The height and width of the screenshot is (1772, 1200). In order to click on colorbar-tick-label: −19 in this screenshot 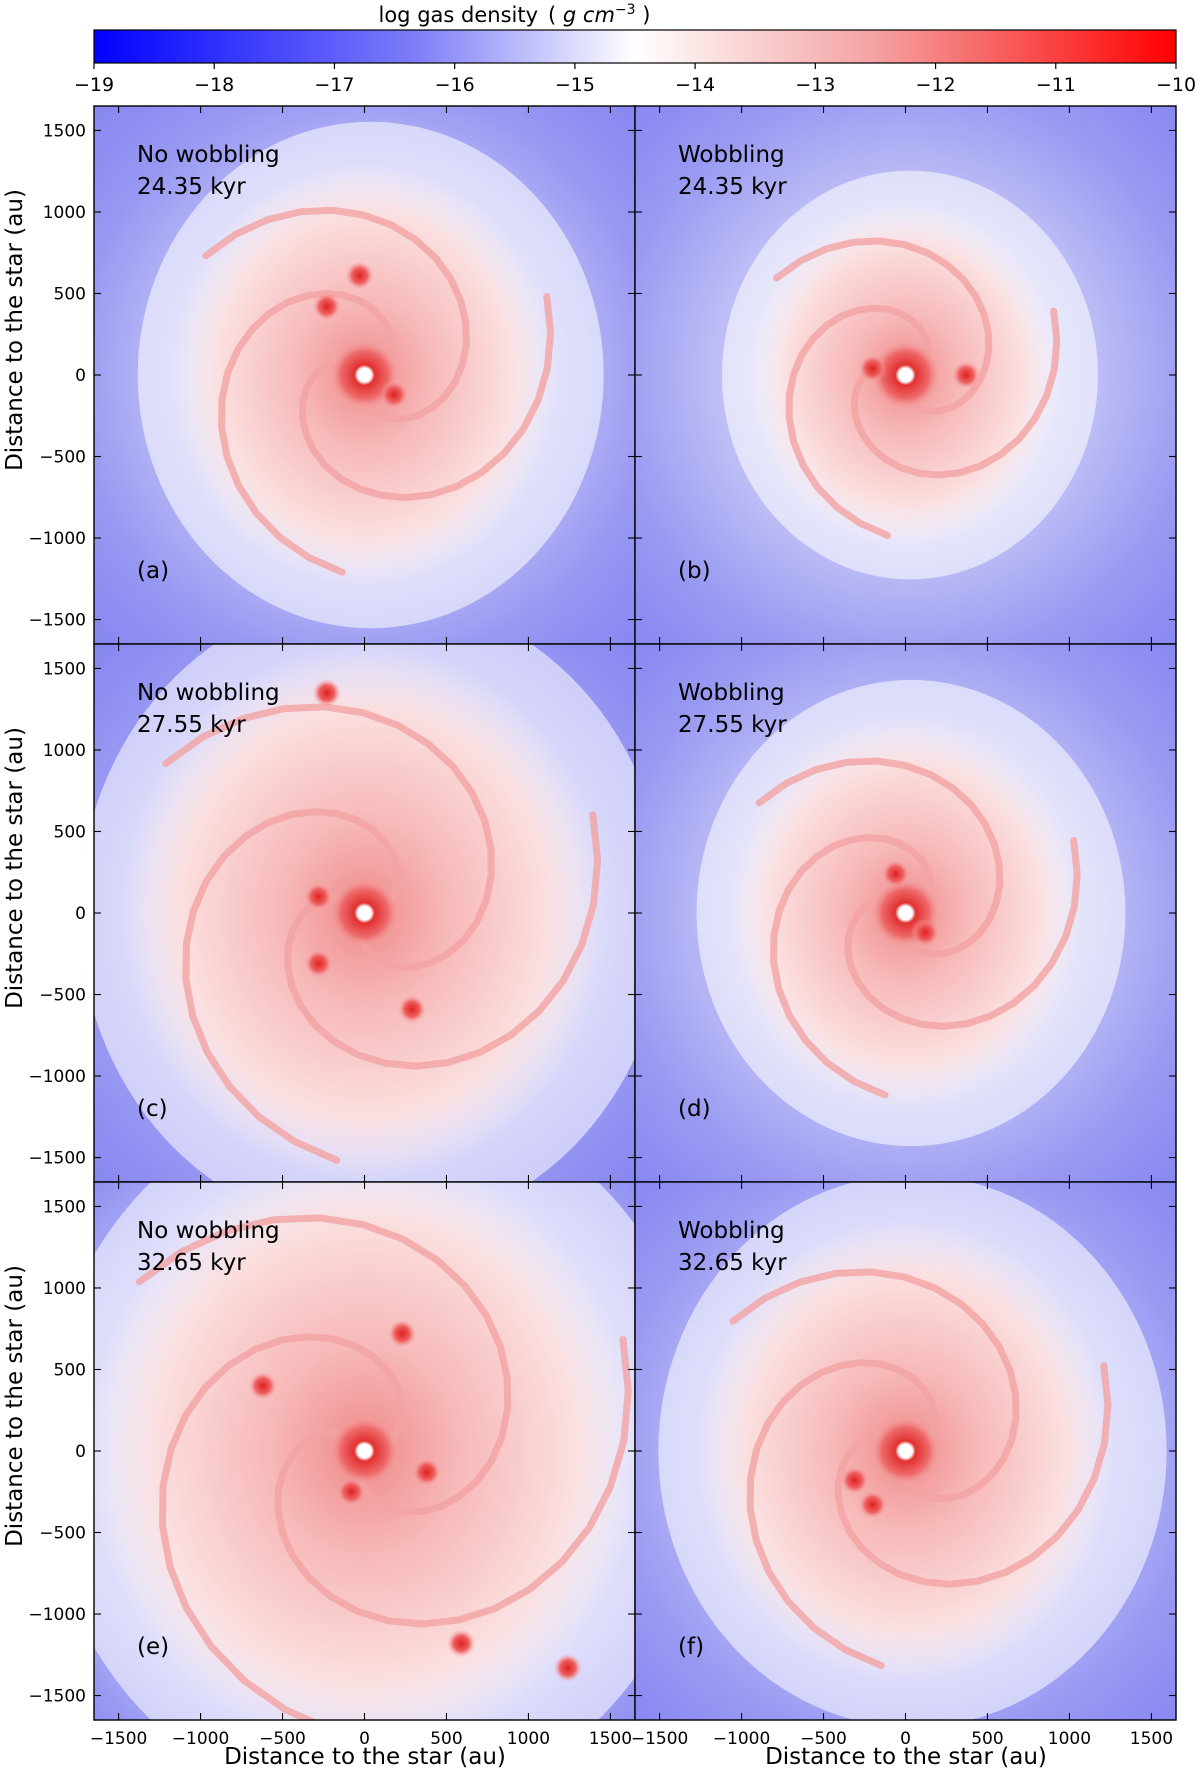, I will do `click(94, 85)`.